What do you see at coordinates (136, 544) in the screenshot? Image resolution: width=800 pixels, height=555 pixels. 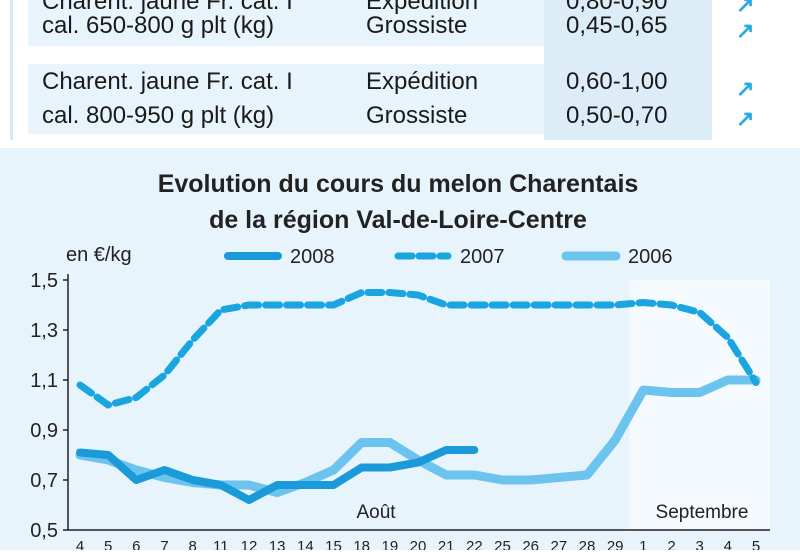 I see `x-tick-label: 6` at bounding box center [136, 544].